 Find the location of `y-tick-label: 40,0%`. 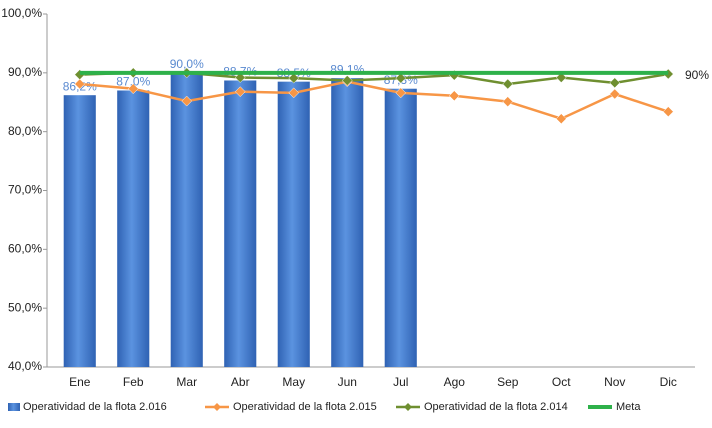

y-tick-label: 40,0% is located at coordinates (25, 366).